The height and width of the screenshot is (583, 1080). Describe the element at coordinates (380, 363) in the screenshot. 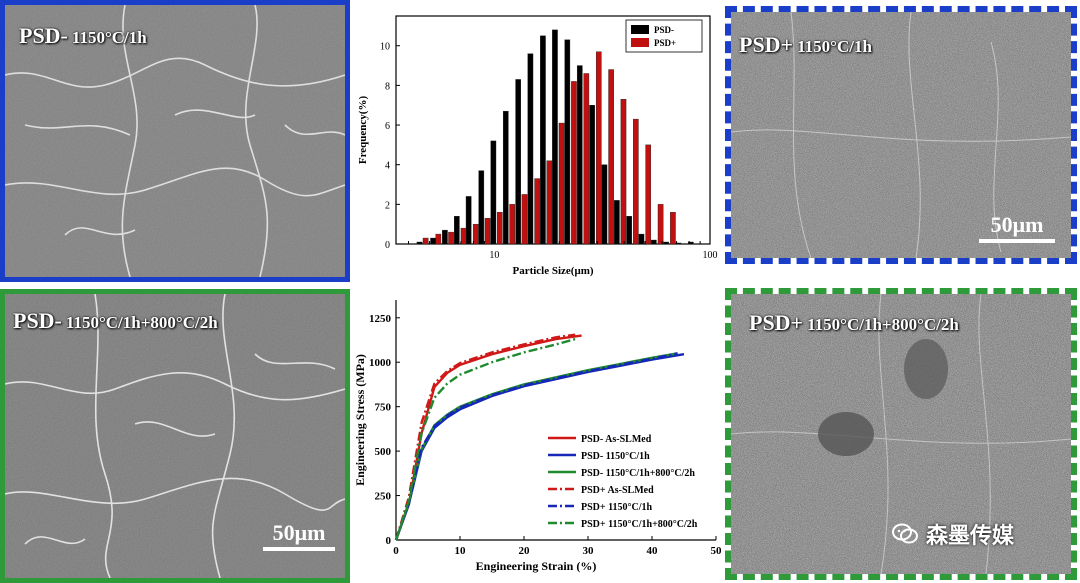

I see `y-tick-label: 1000` at that location.